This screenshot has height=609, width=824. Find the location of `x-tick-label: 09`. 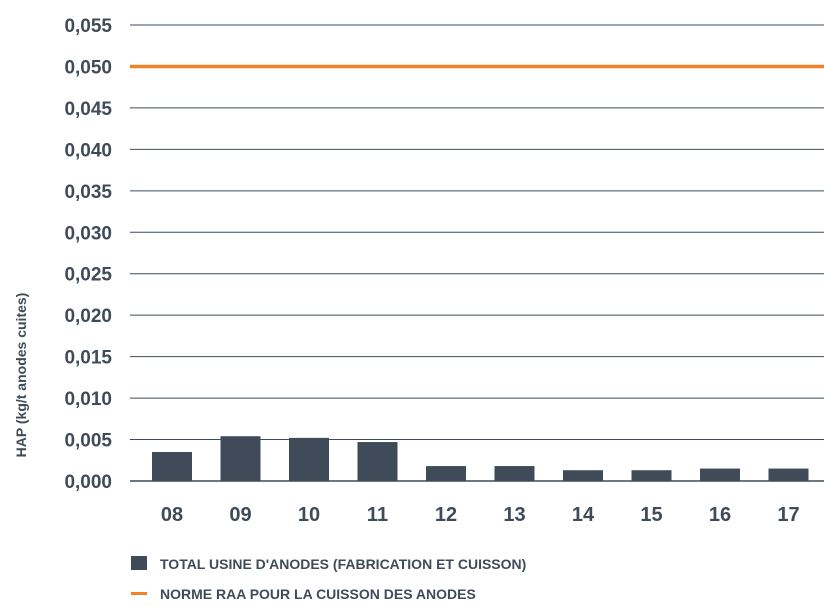

x-tick-label: 09 is located at coordinates (240, 515).